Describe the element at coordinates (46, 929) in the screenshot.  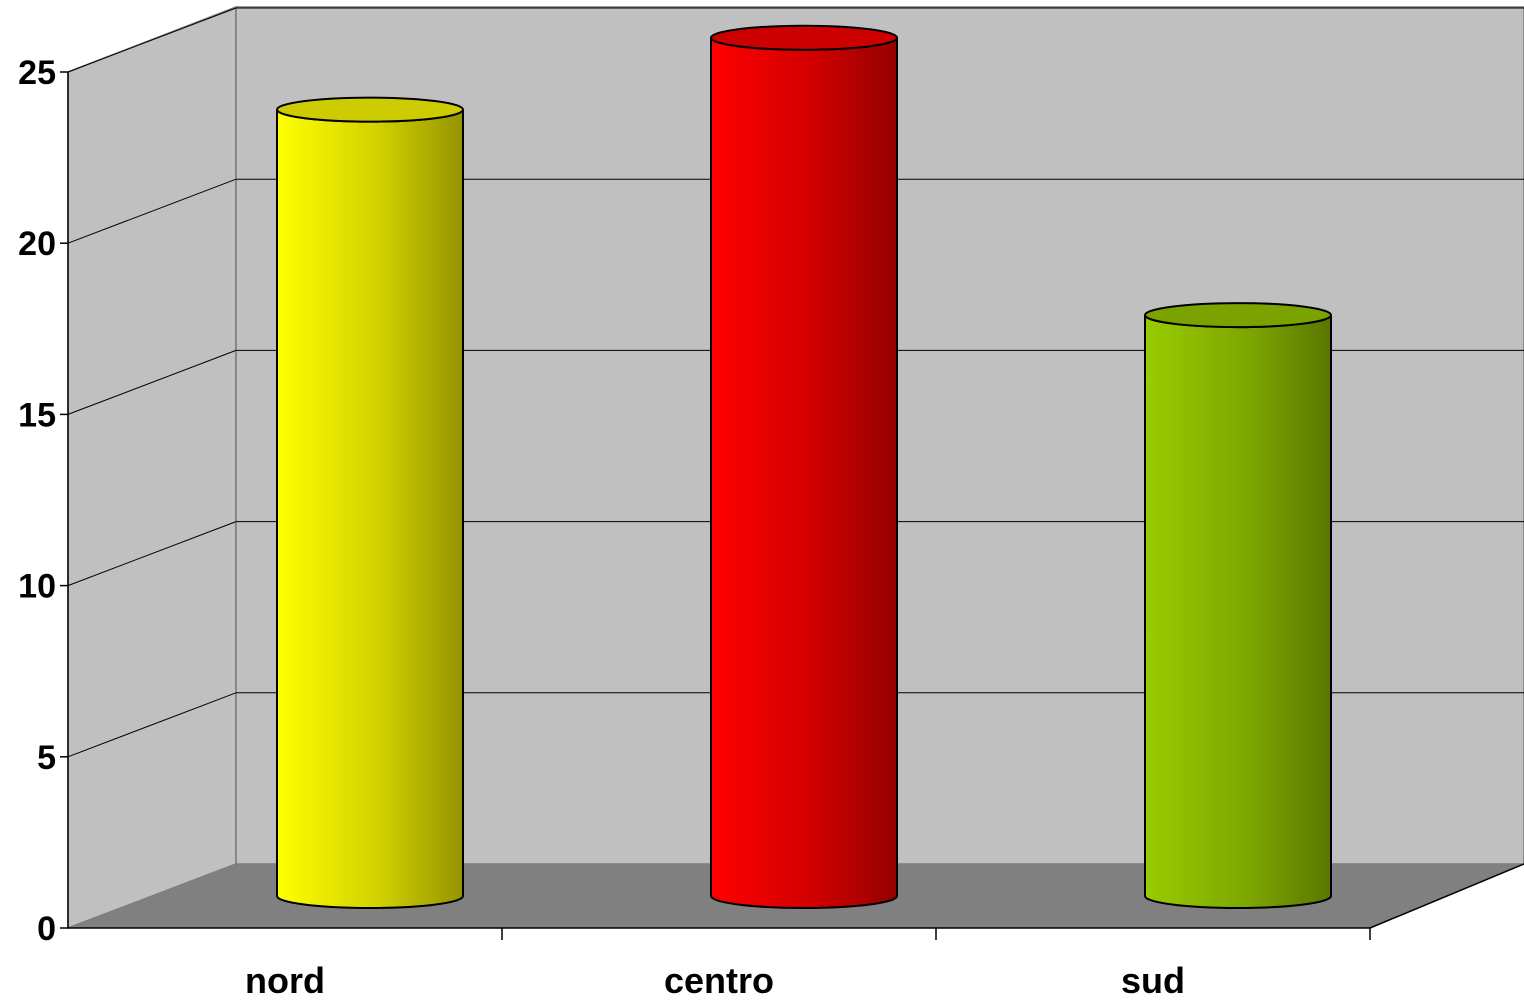
I see `y-tick-label: 0` at that location.